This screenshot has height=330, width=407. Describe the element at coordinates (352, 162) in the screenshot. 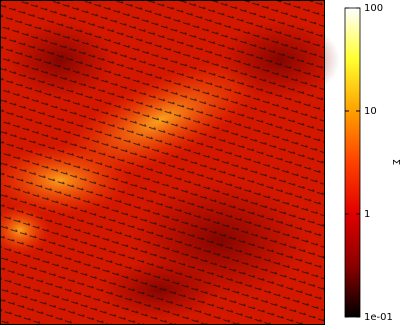

I see `colorbar` at that location.